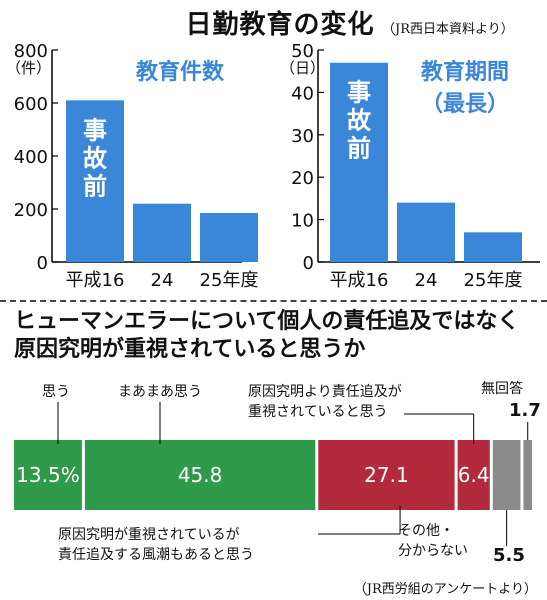 The width and height of the screenshot is (547, 600). Describe the element at coordinates (302, 93) in the screenshot. I see `chart-2-tick-label: 40` at that location.